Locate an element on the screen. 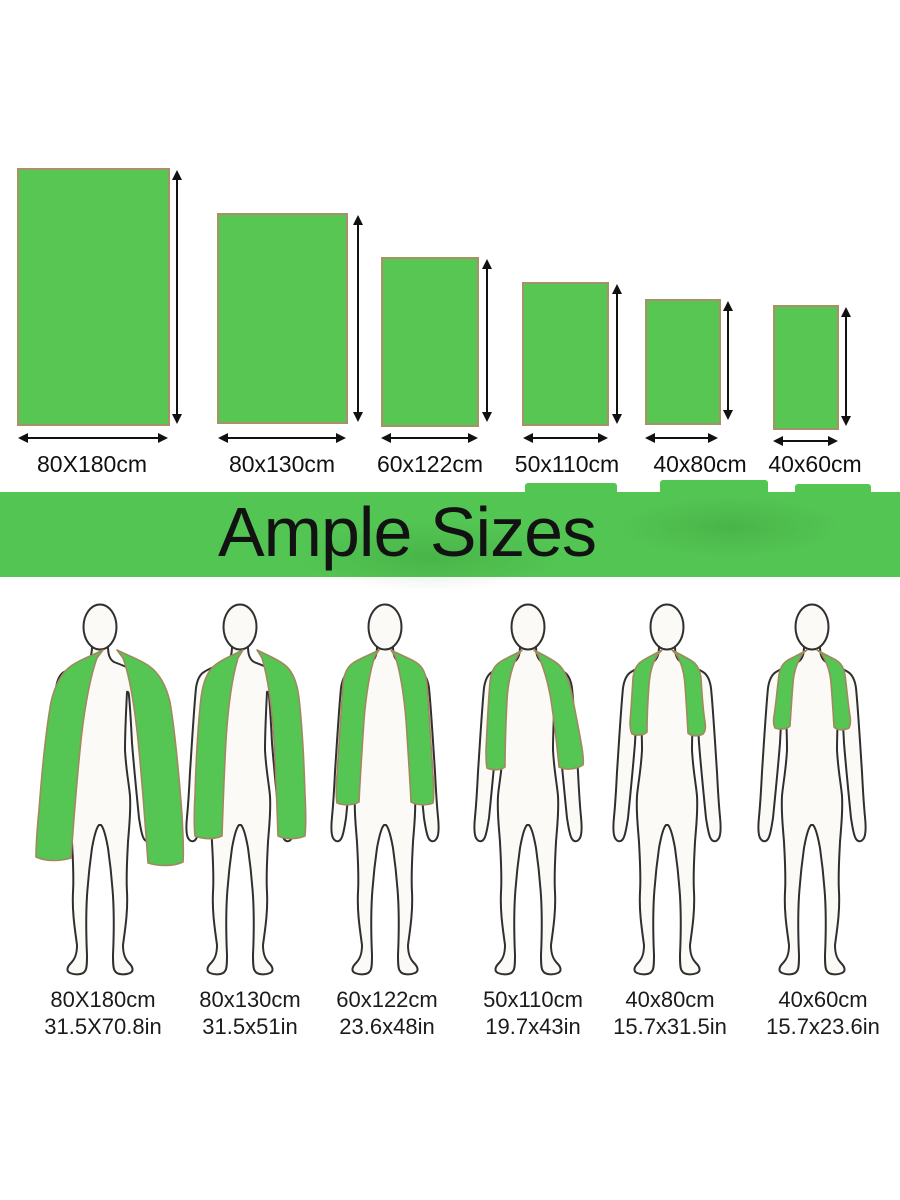  towel-swatch-60x122 is located at coordinates (430, 342).